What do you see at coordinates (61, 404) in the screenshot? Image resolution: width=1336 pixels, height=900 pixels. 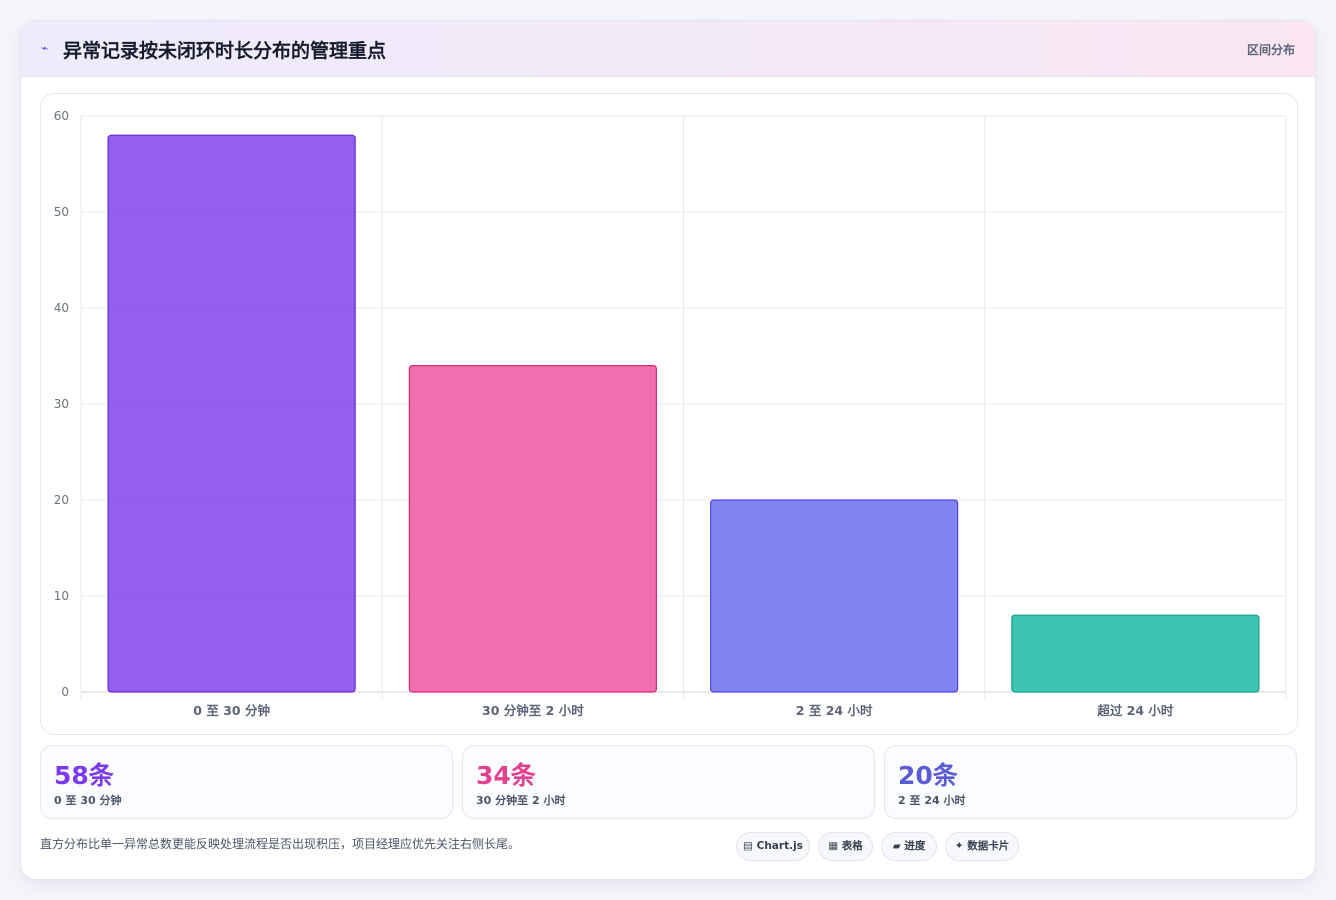 I see `y-tick-label: 30` at bounding box center [61, 404].